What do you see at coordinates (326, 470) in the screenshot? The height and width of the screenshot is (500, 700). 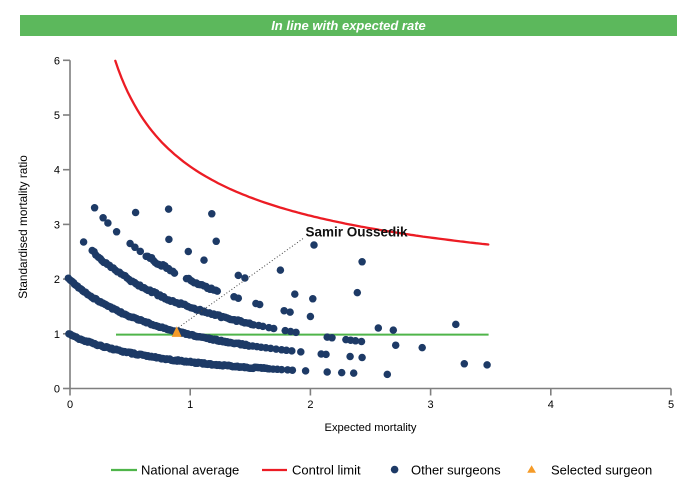 I see `svg-text: Control limit` at bounding box center [326, 470].